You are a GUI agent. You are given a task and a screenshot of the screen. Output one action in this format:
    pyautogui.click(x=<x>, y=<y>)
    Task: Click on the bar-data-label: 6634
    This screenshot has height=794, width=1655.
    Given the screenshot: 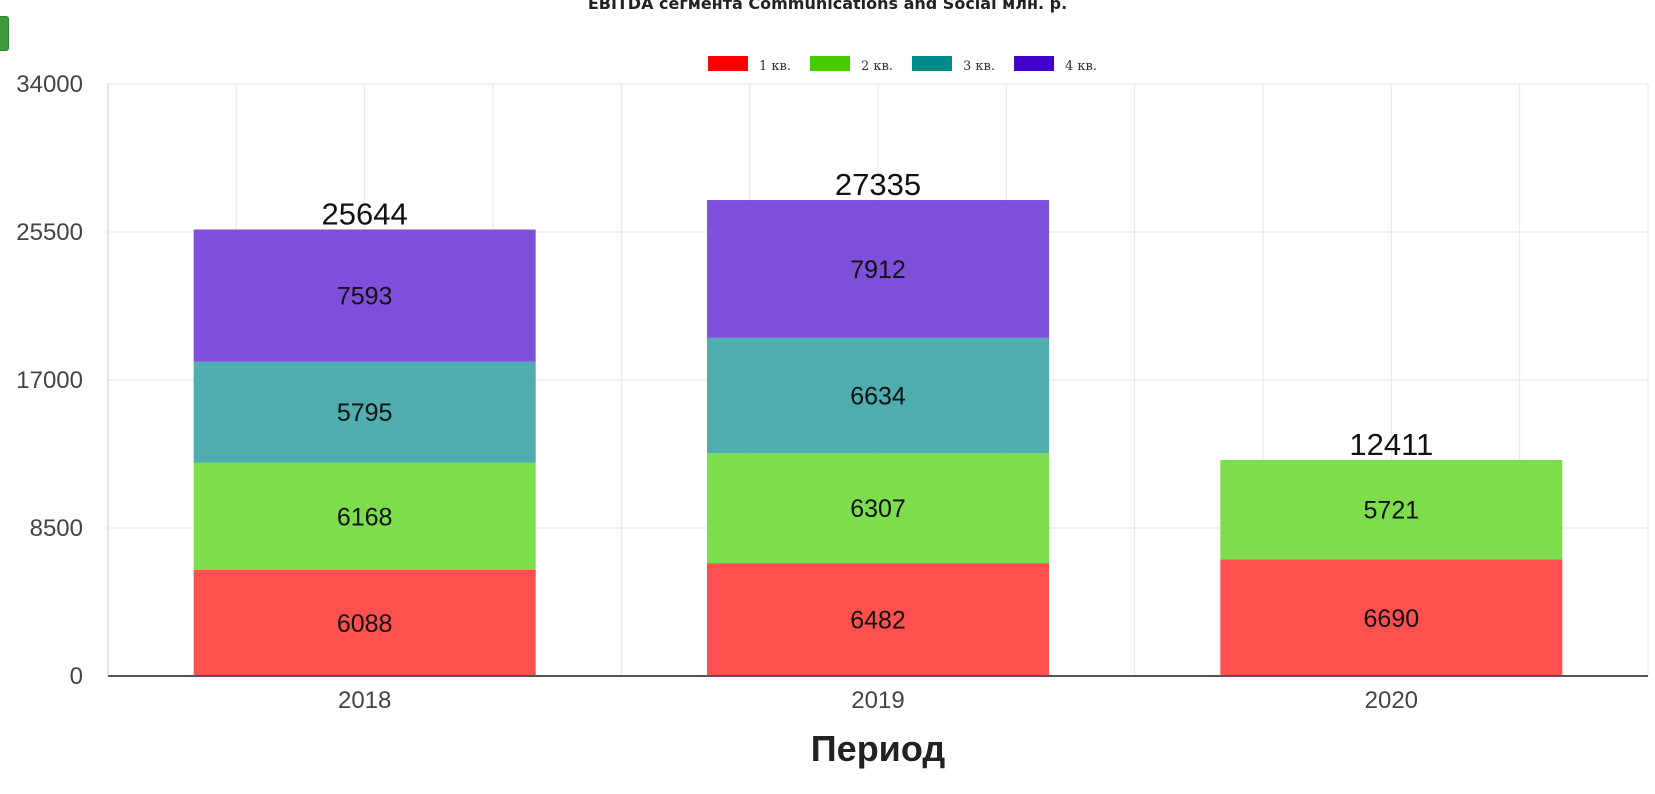 What is the action you would take?
    pyautogui.click(x=878, y=397)
    